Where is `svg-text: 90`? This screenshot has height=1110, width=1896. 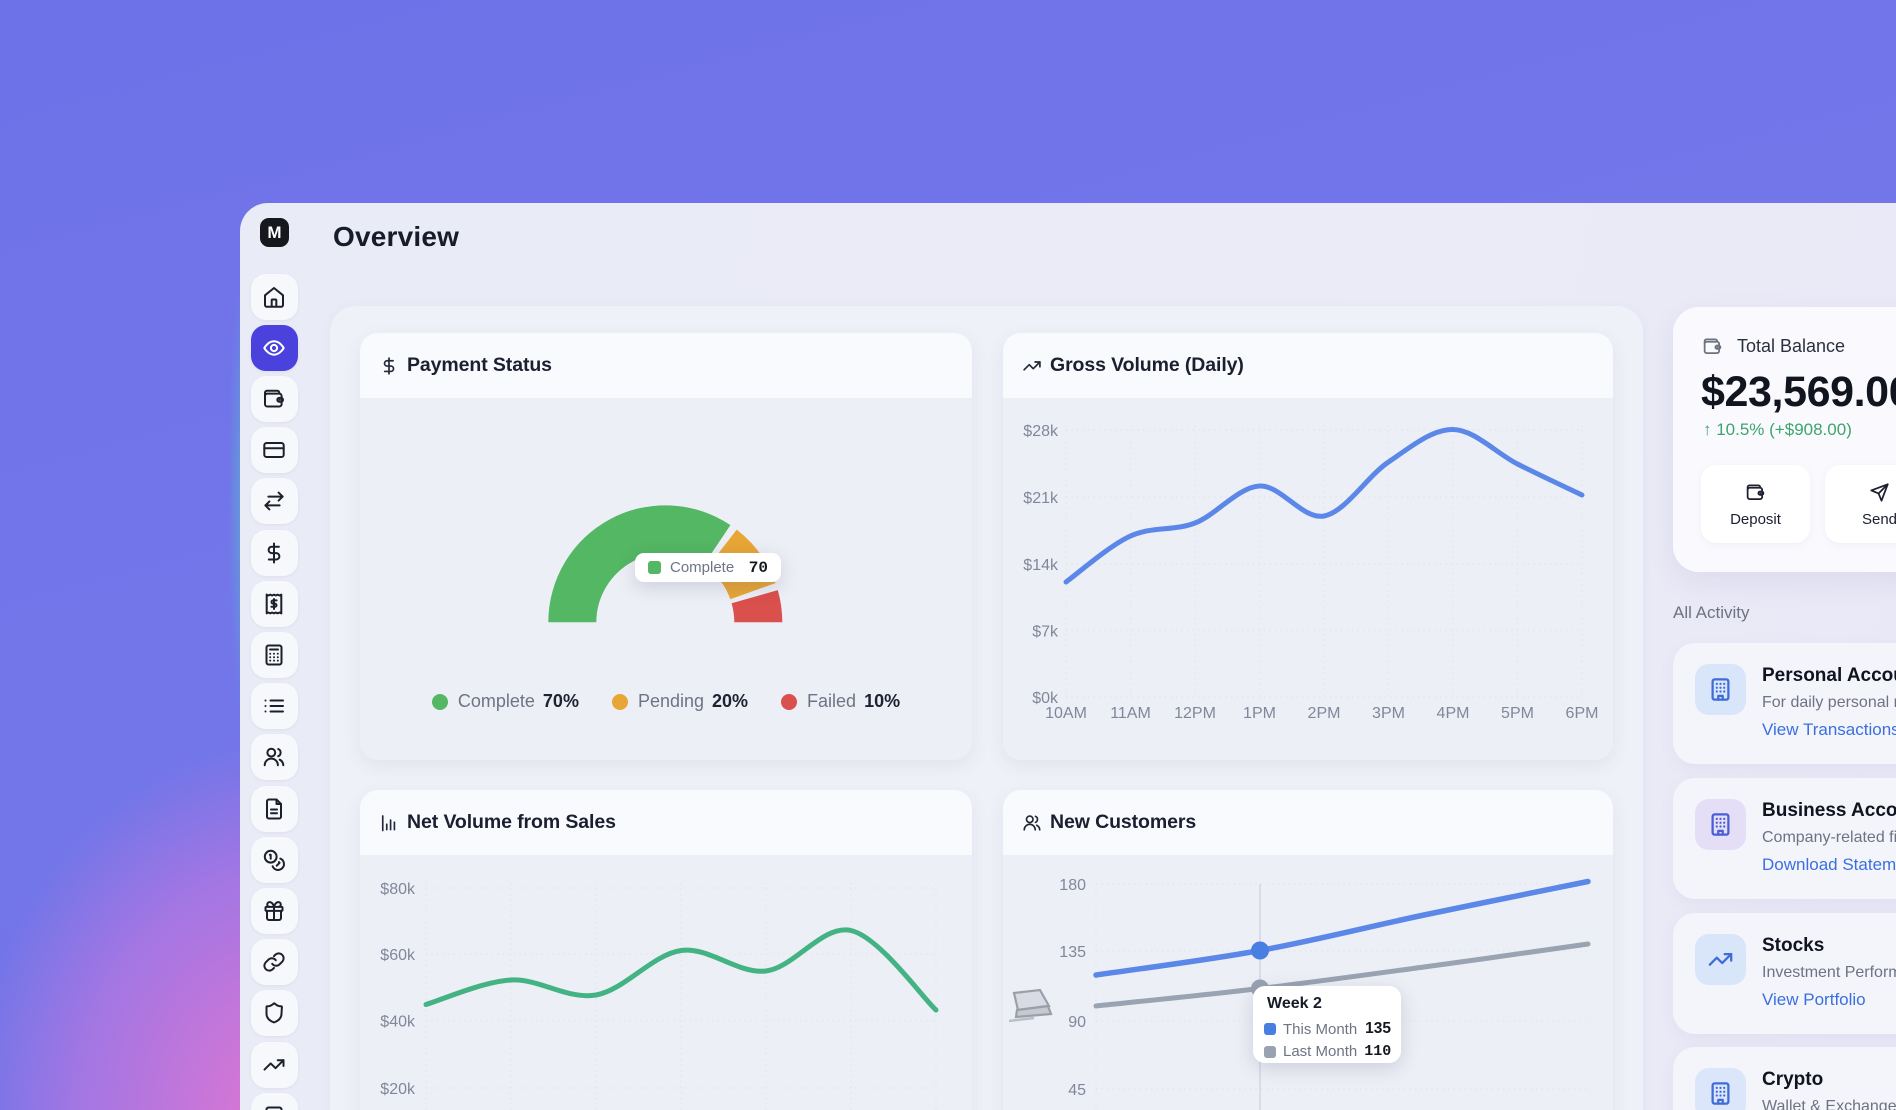 svg-text: 90 is located at coordinates (1077, 1022).